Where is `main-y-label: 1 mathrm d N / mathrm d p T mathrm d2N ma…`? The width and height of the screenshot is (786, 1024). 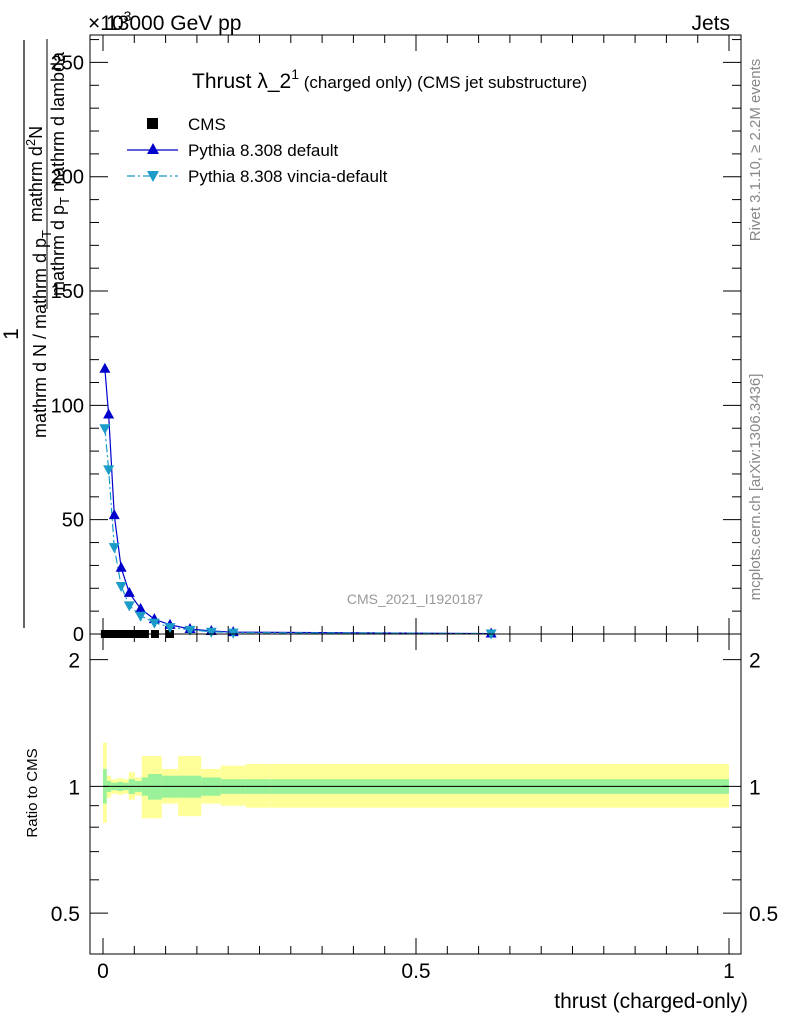
main-y-label: 1 mathrm d N / mathrm d p T mathrm d2N ma… is located at coordinates (36, 333).